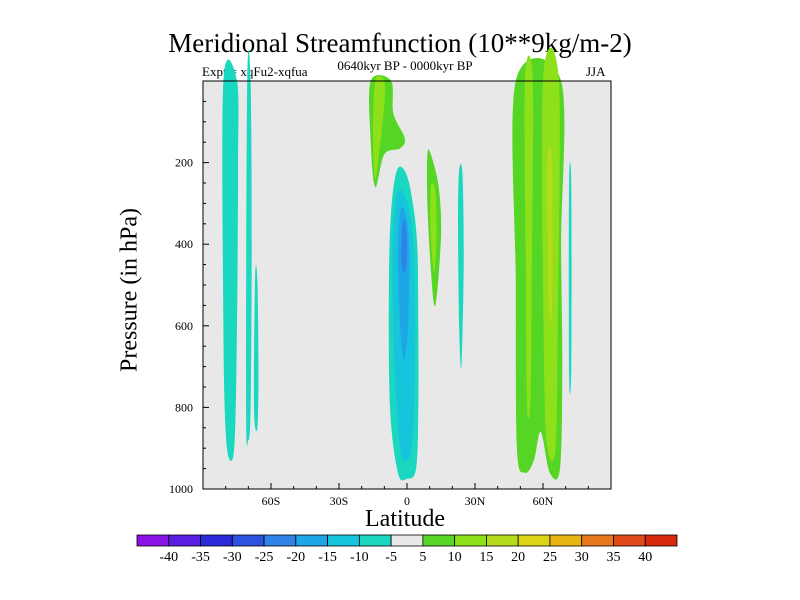 This screenshot has height=600, width=800. Describe the element at coordinates (339, 501) in the screenshot. I see `x-tick-label-30S: 30S` at that location.